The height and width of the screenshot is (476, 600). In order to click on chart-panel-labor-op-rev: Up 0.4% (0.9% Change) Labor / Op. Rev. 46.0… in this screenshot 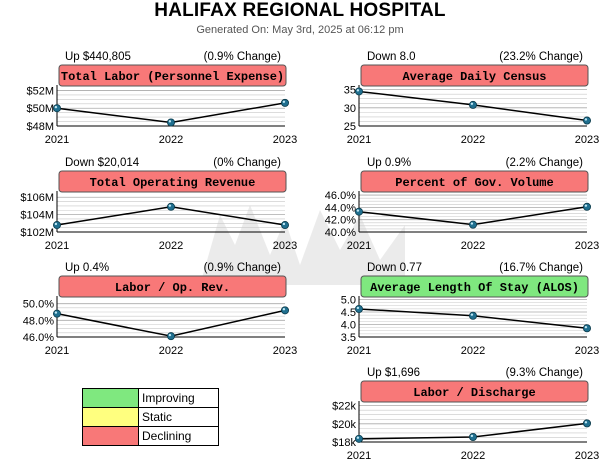, I will do `click(160, 314)`.